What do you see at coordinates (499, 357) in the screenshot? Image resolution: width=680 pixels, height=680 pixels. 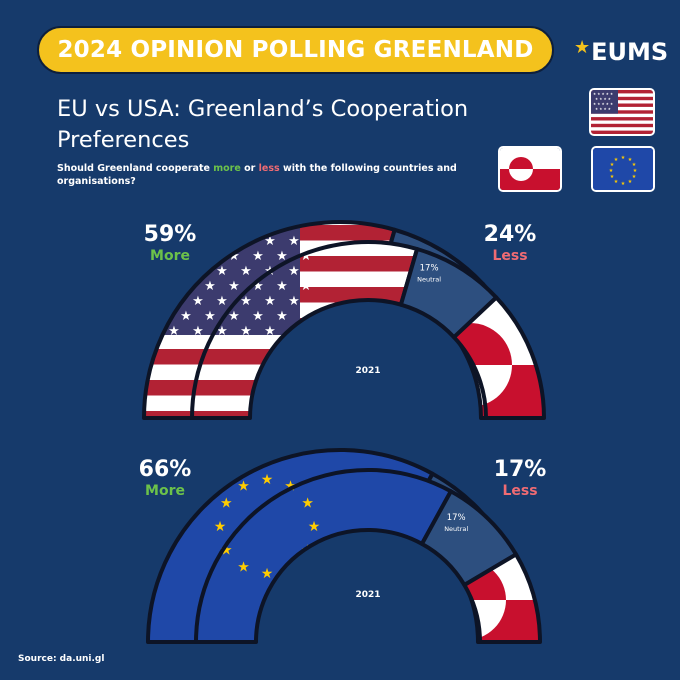 I see `usa-less-inner-segment` at bounding box center [499, 357].